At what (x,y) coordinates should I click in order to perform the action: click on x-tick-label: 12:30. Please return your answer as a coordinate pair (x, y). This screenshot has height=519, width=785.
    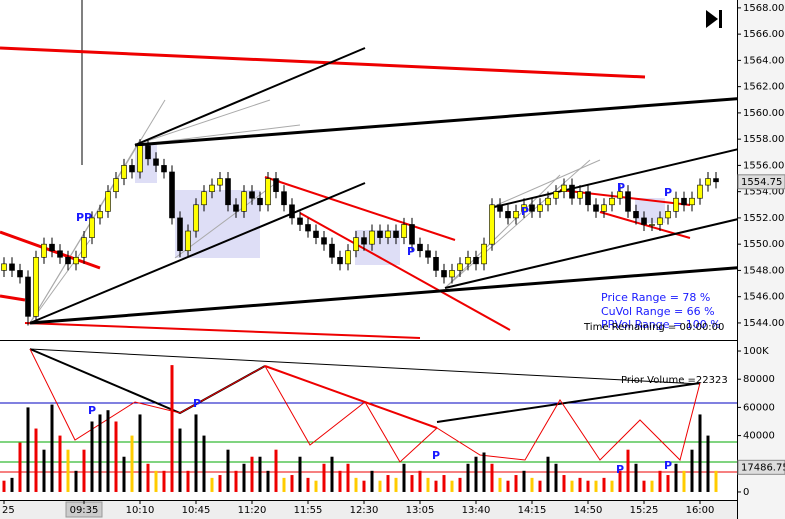
    Looking at the image, I should click on (364, 510).